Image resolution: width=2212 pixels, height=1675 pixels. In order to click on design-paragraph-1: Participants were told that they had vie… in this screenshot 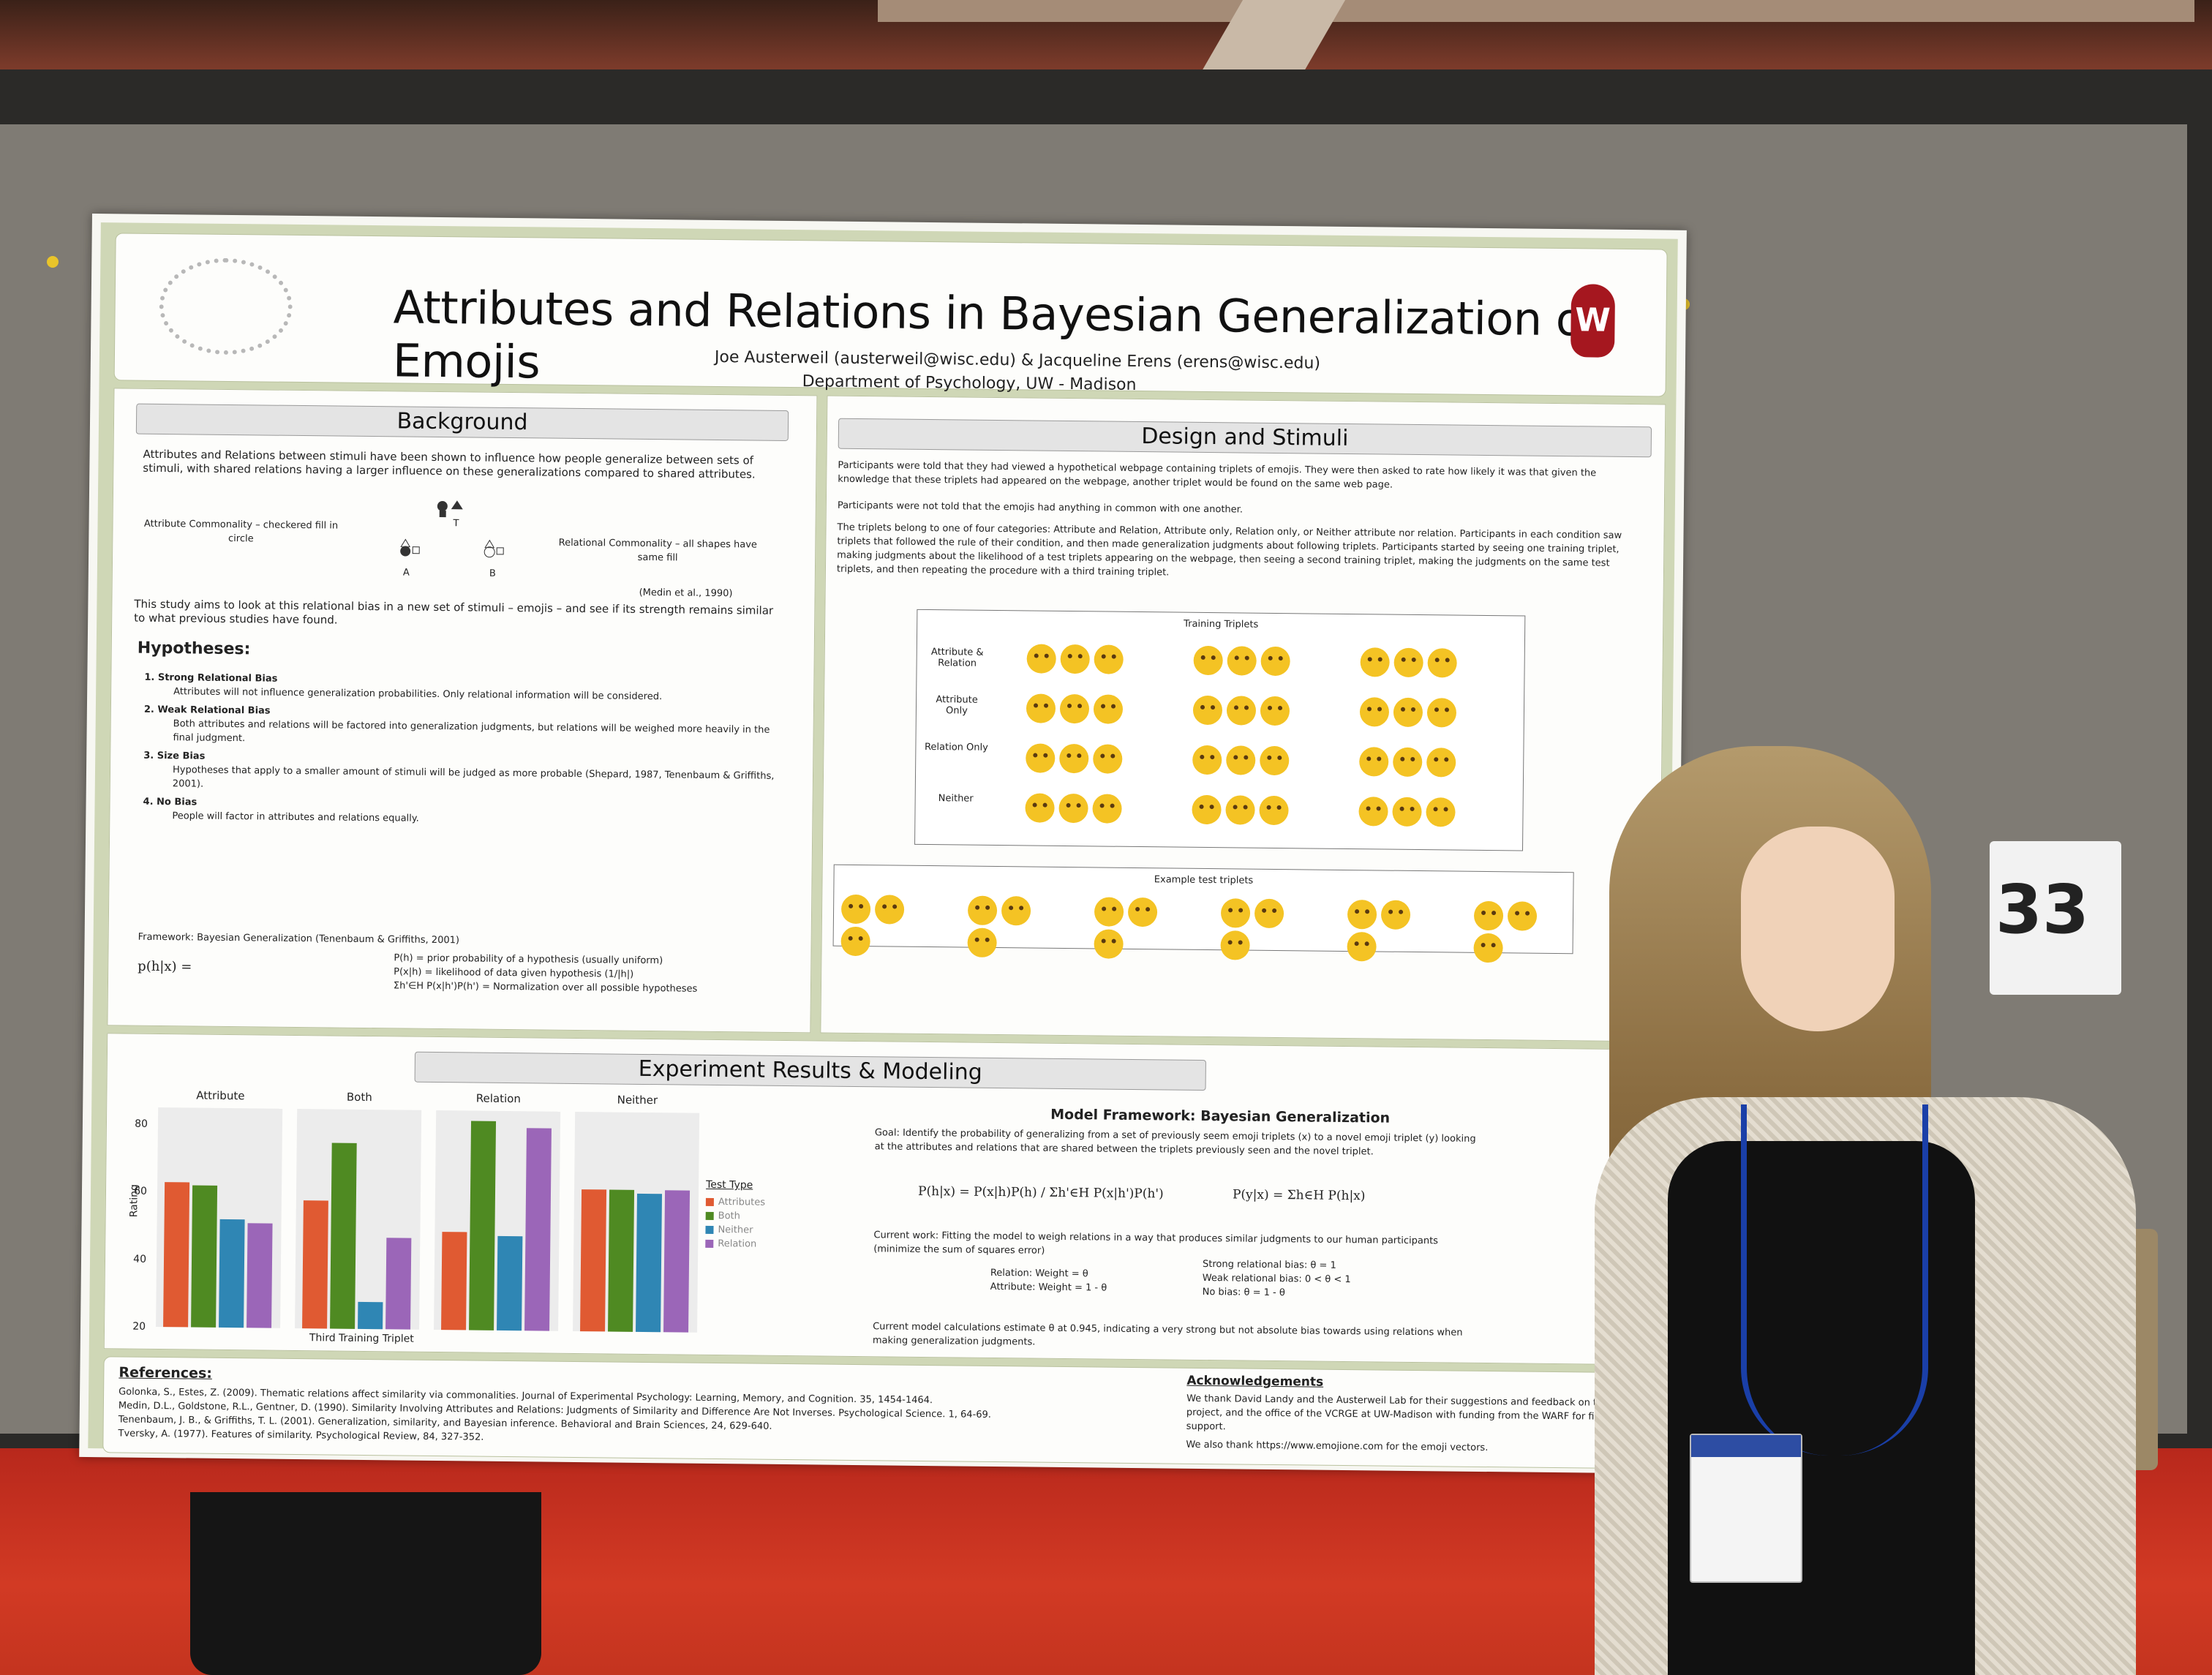, I will do `click(1217, 475)`.